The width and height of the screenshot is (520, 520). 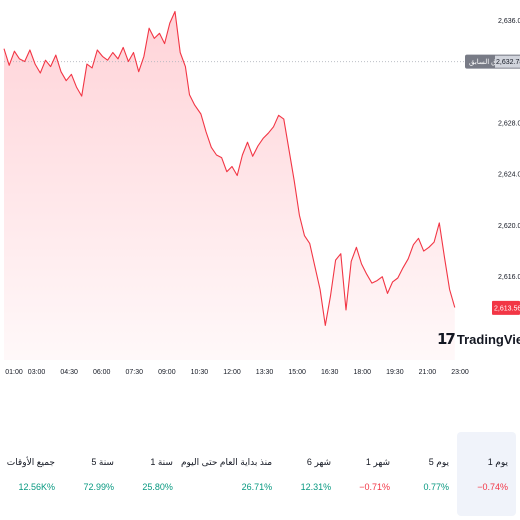 I want to click on period-label: 5 سنة, so click(x=102, y=462).